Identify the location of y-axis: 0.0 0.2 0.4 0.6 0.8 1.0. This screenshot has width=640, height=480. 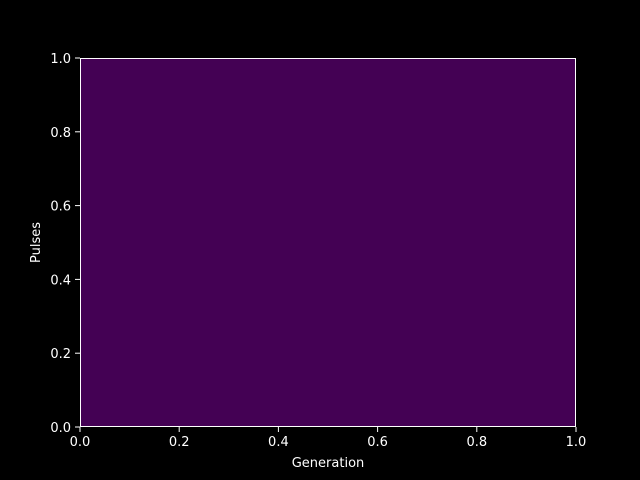
(65, 244).